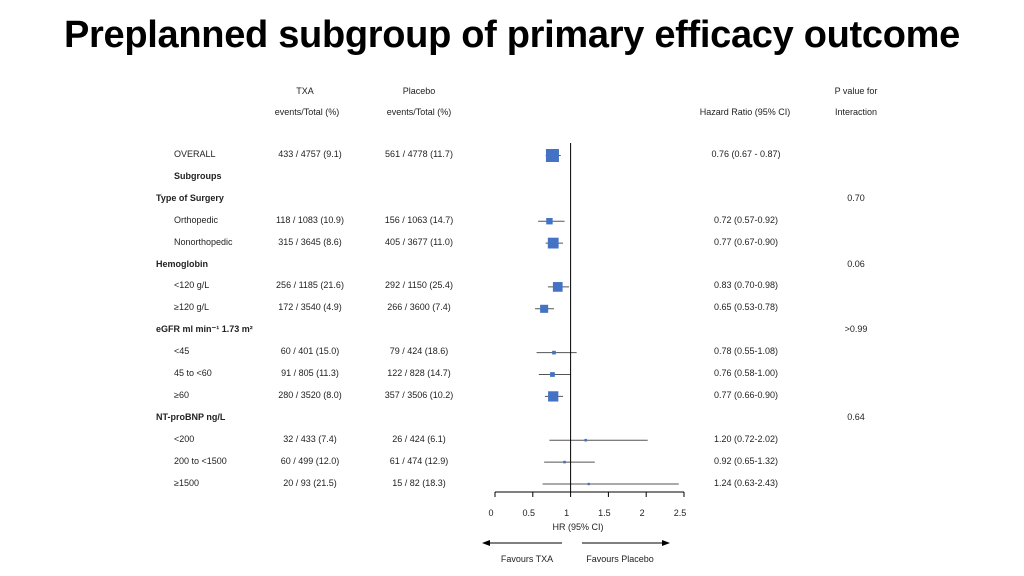  I want to click on row-placebo-events: 561 / 4778 (11.7), so click(419, 154).